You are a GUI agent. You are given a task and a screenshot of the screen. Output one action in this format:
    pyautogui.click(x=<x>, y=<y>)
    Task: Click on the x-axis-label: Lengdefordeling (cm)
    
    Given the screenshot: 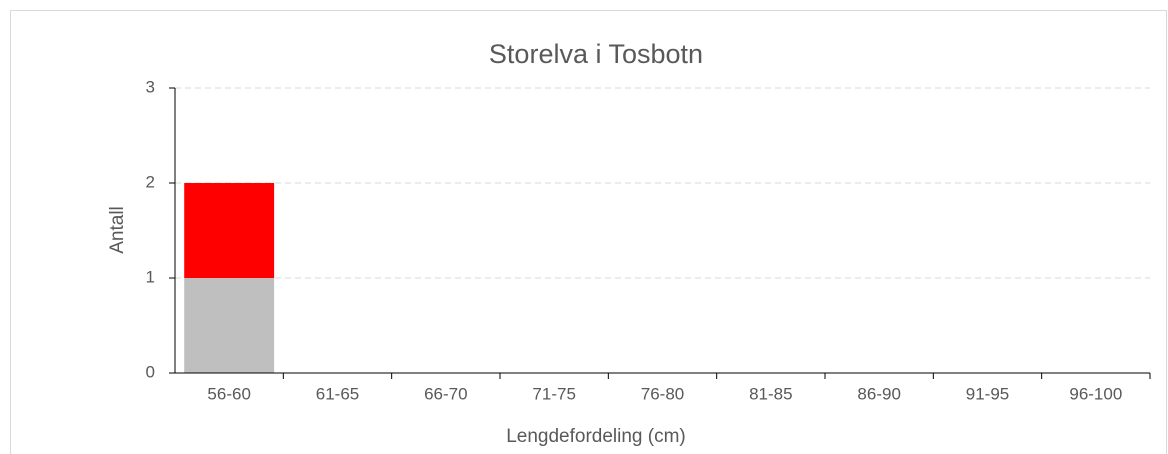 What is the action you would take?
    pyautogui.click(x=596, y=436)
    